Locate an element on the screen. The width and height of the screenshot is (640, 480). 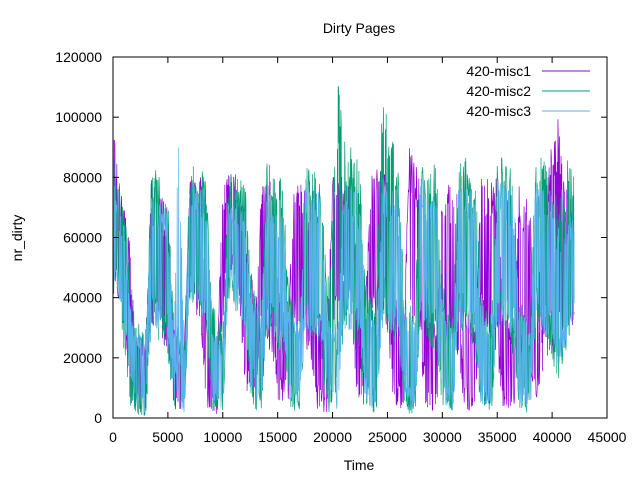
legend: 420-misc1 420-misc2 420-misc3 is located at coordinates (528, 91).